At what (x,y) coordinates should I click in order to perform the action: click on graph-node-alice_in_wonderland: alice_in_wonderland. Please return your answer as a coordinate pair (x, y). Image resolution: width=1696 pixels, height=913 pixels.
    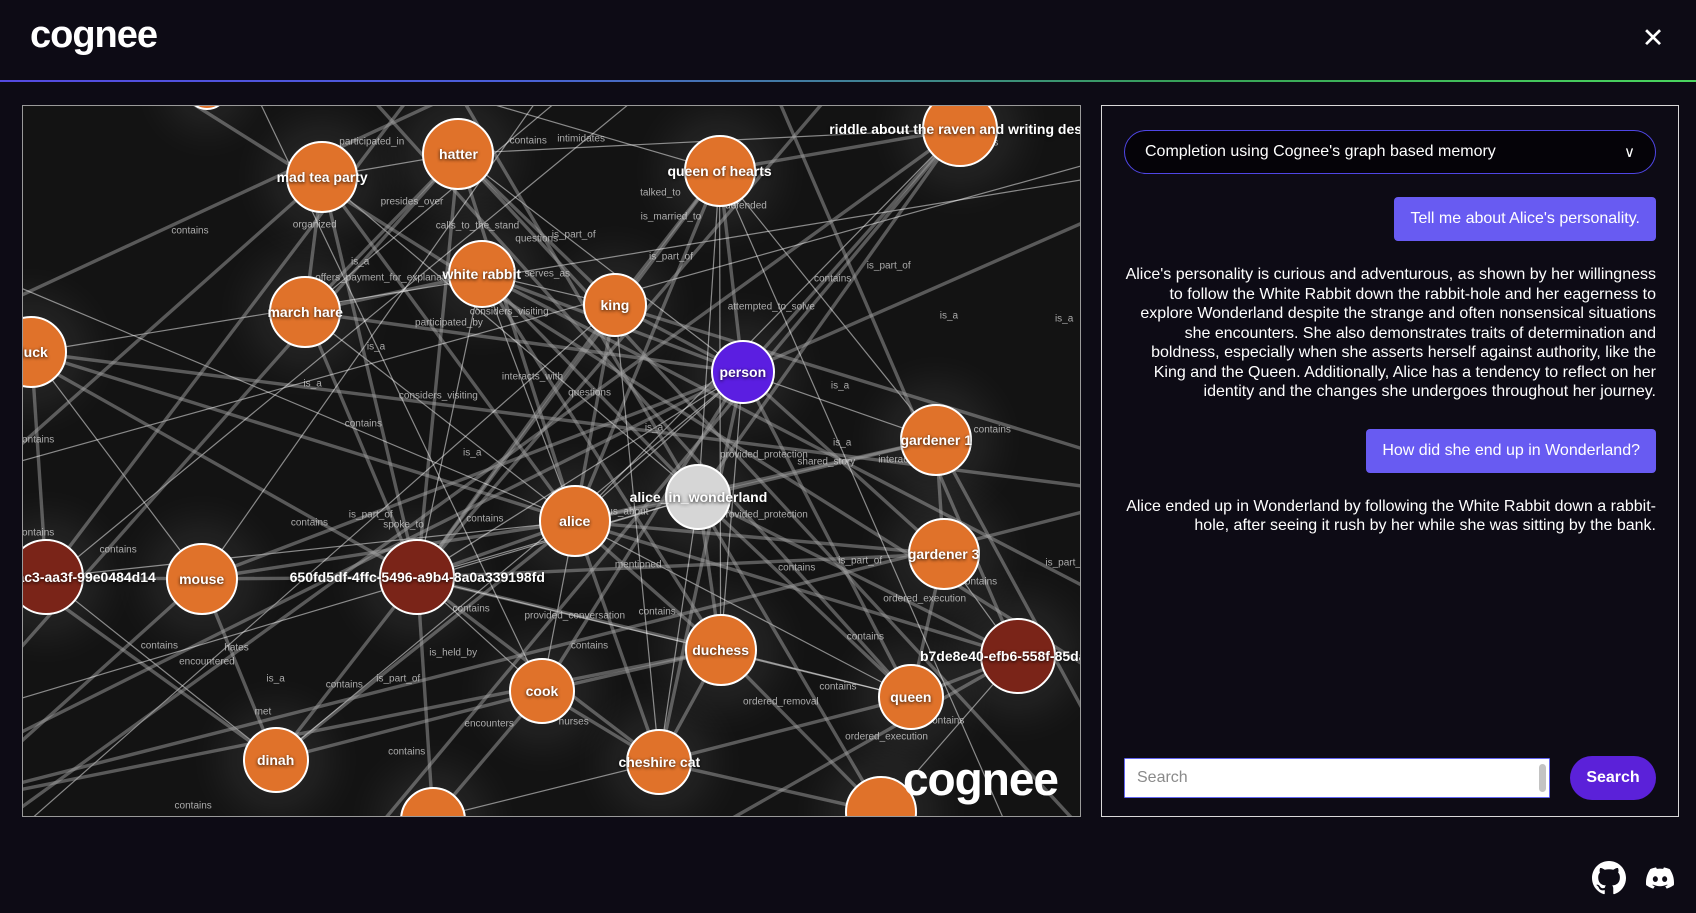
    Looking at the image, I should click on (698, 496).